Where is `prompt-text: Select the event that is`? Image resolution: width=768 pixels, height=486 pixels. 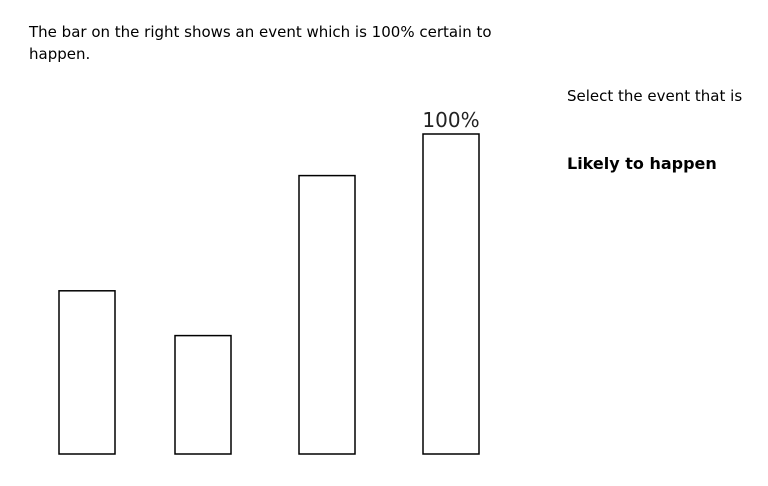 prompt-text: Select the event that is is located at coordinates (655, 96).